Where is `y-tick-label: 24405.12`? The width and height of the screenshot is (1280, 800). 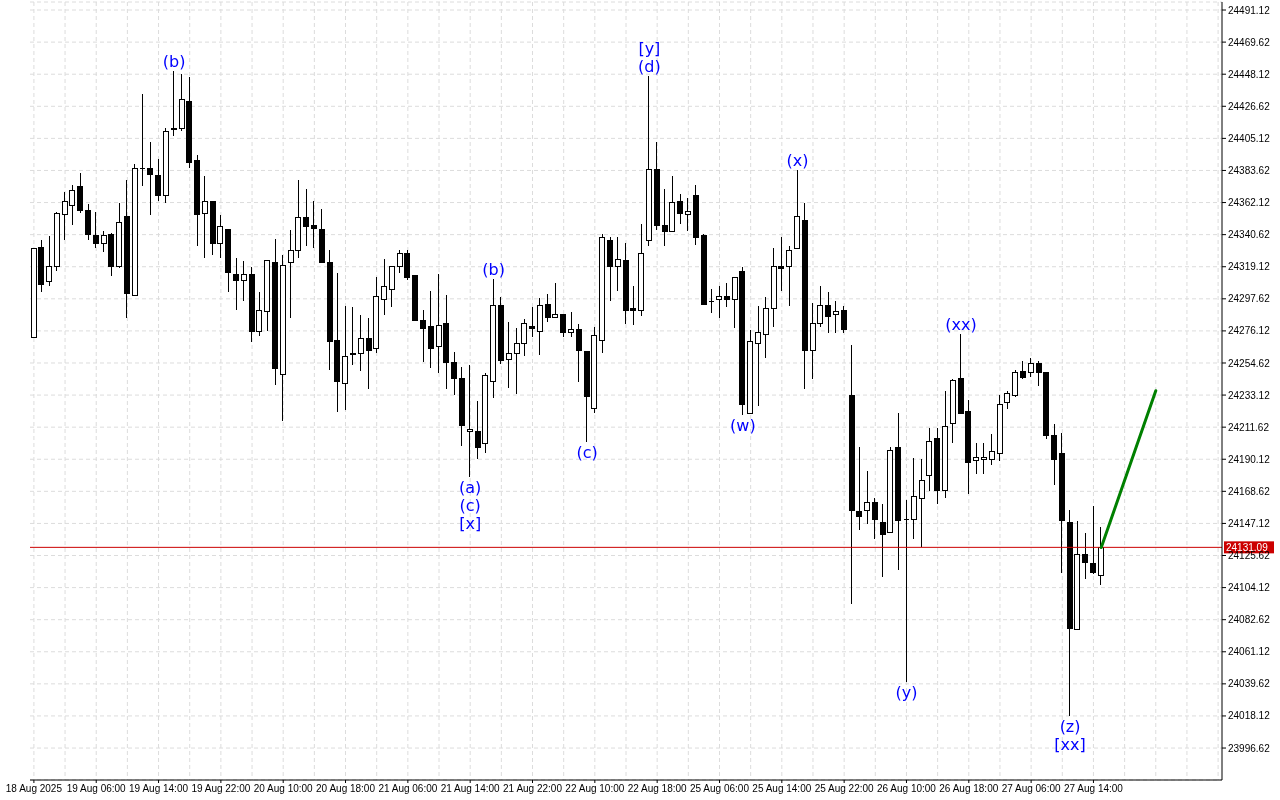
y-tick-label: 24405.12 is located at coordinates (1249, 138).